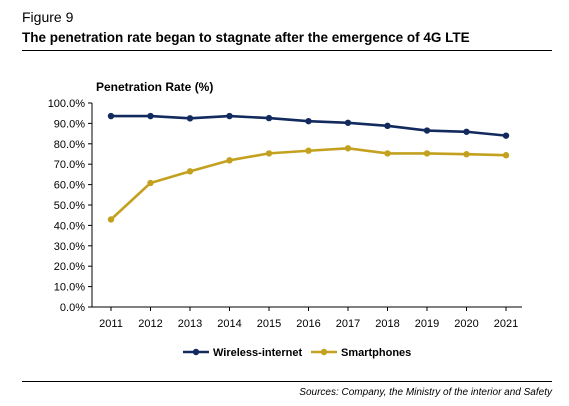  I want to click on y-tick-label: 0.0%, so click(72, 308).